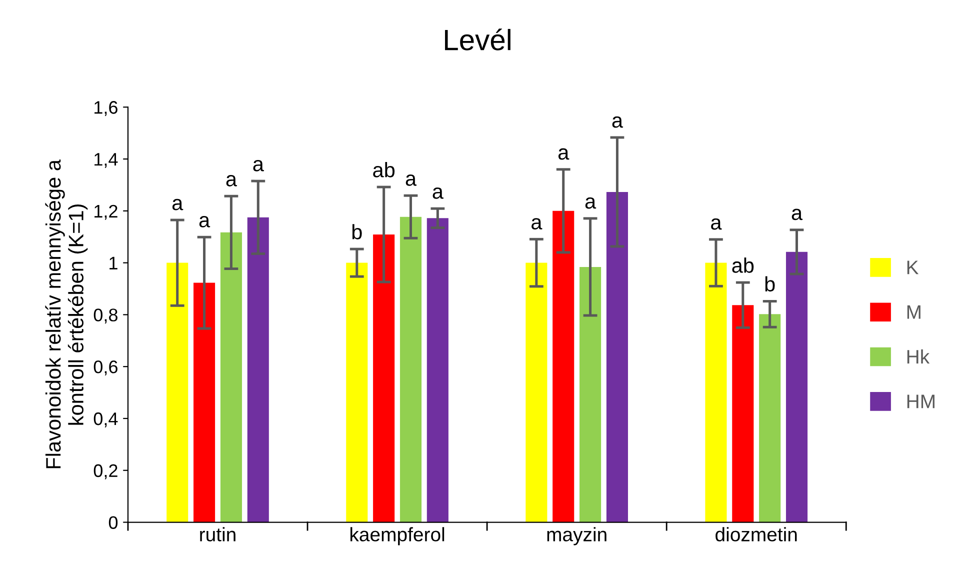  What do you see at coordinates (918, 356) in the screenshot?
I see `legend-label: Hk` at bounding box center [918, 356].